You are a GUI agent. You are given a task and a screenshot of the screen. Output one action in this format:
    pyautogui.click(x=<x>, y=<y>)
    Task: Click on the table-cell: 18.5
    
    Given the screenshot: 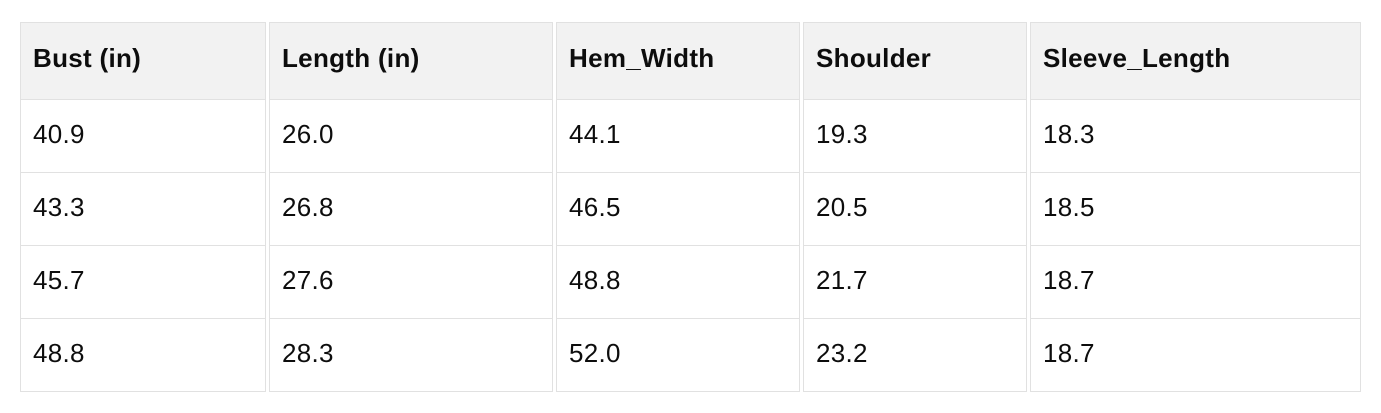 What is the action you would take?
    pyautogui.click(x=1195, y=209)
    